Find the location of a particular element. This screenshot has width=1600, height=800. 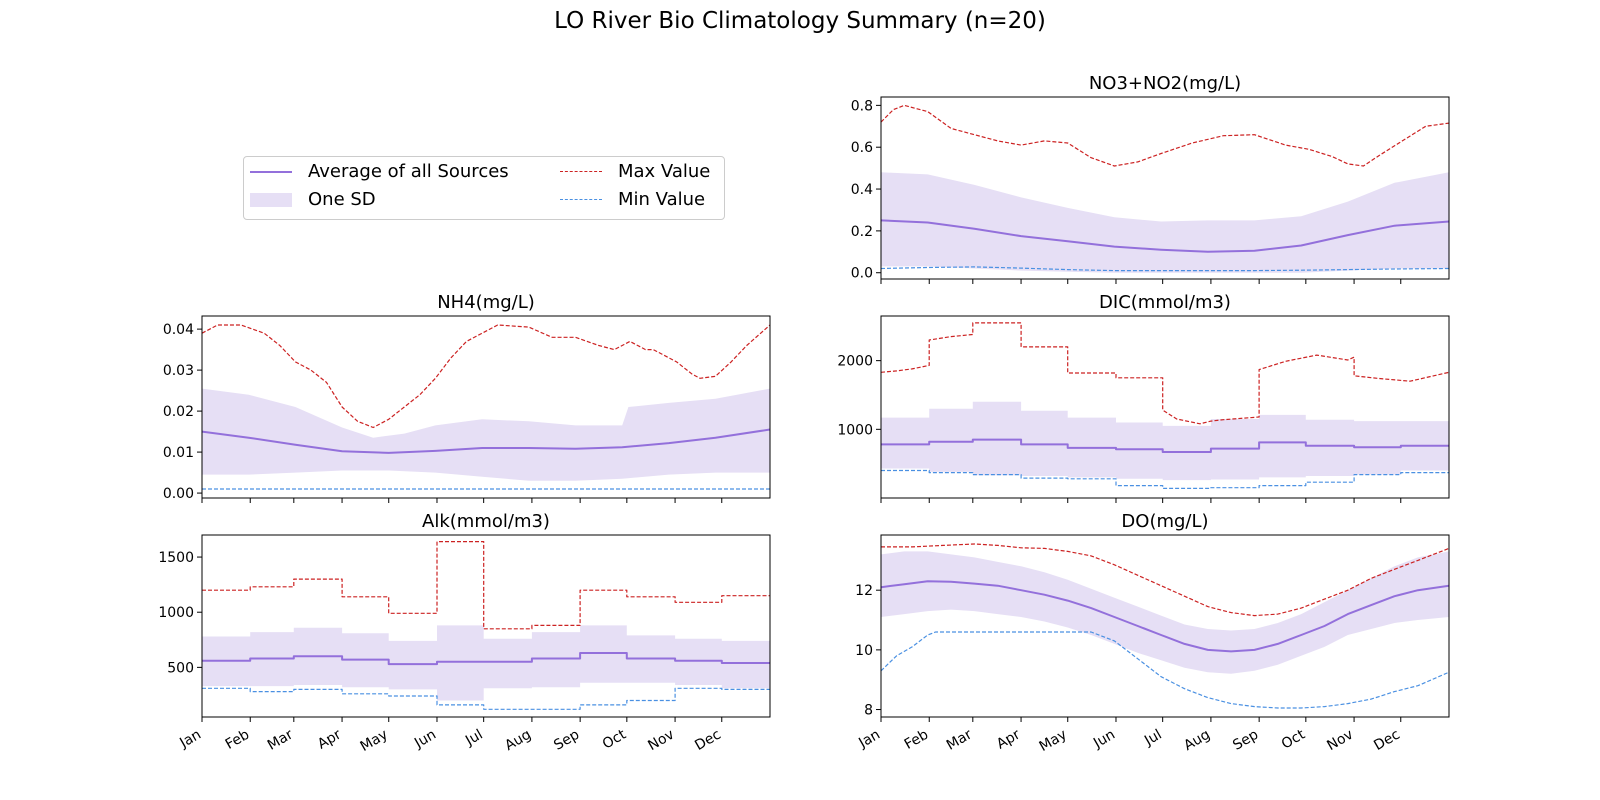

legend-sd-label: One SD is located at coordinates (342, 199).